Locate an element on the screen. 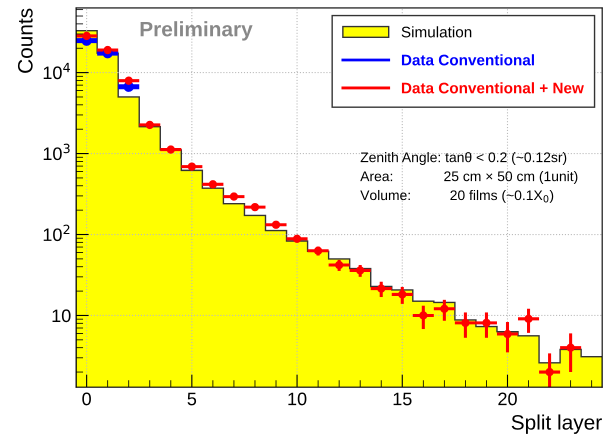  y-tick-label: 10$^{4}$ is located at coordinates (57, 71).